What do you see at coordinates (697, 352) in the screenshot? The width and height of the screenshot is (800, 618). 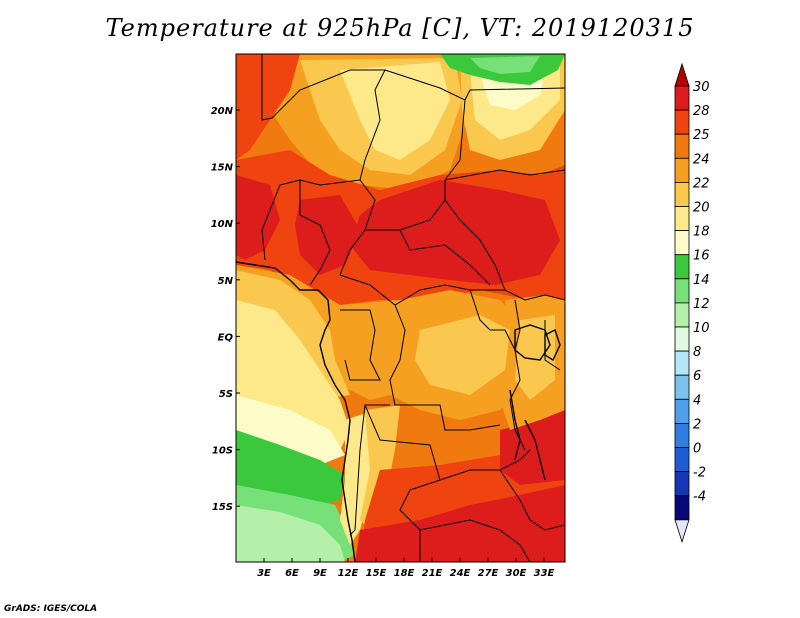 I see `colorbar-label: 8` at bounding box center [697, 352].